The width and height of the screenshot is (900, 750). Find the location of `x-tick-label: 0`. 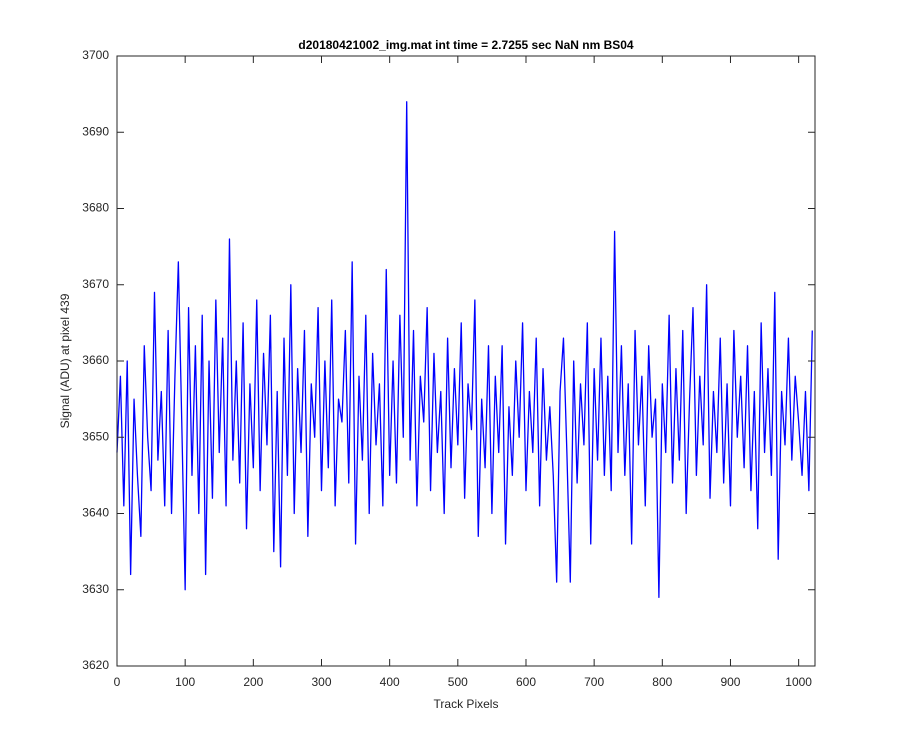

x-tick-label: 0 is located at coordinates (117, 682).